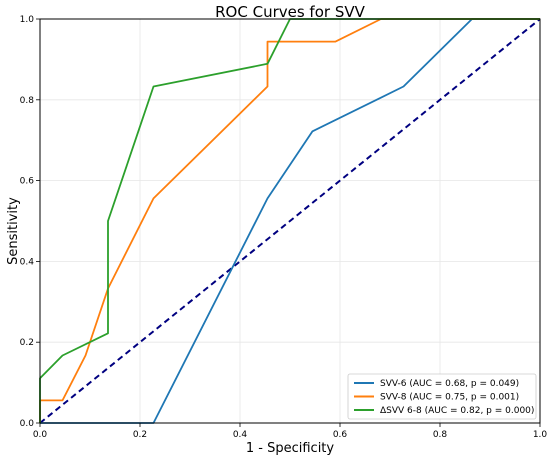 The image size is (550, 459). What do you see at coordinates (27, 343) in the screenshot?
I see `y-tick-label: 0.2` at bounding box center [27, 343].